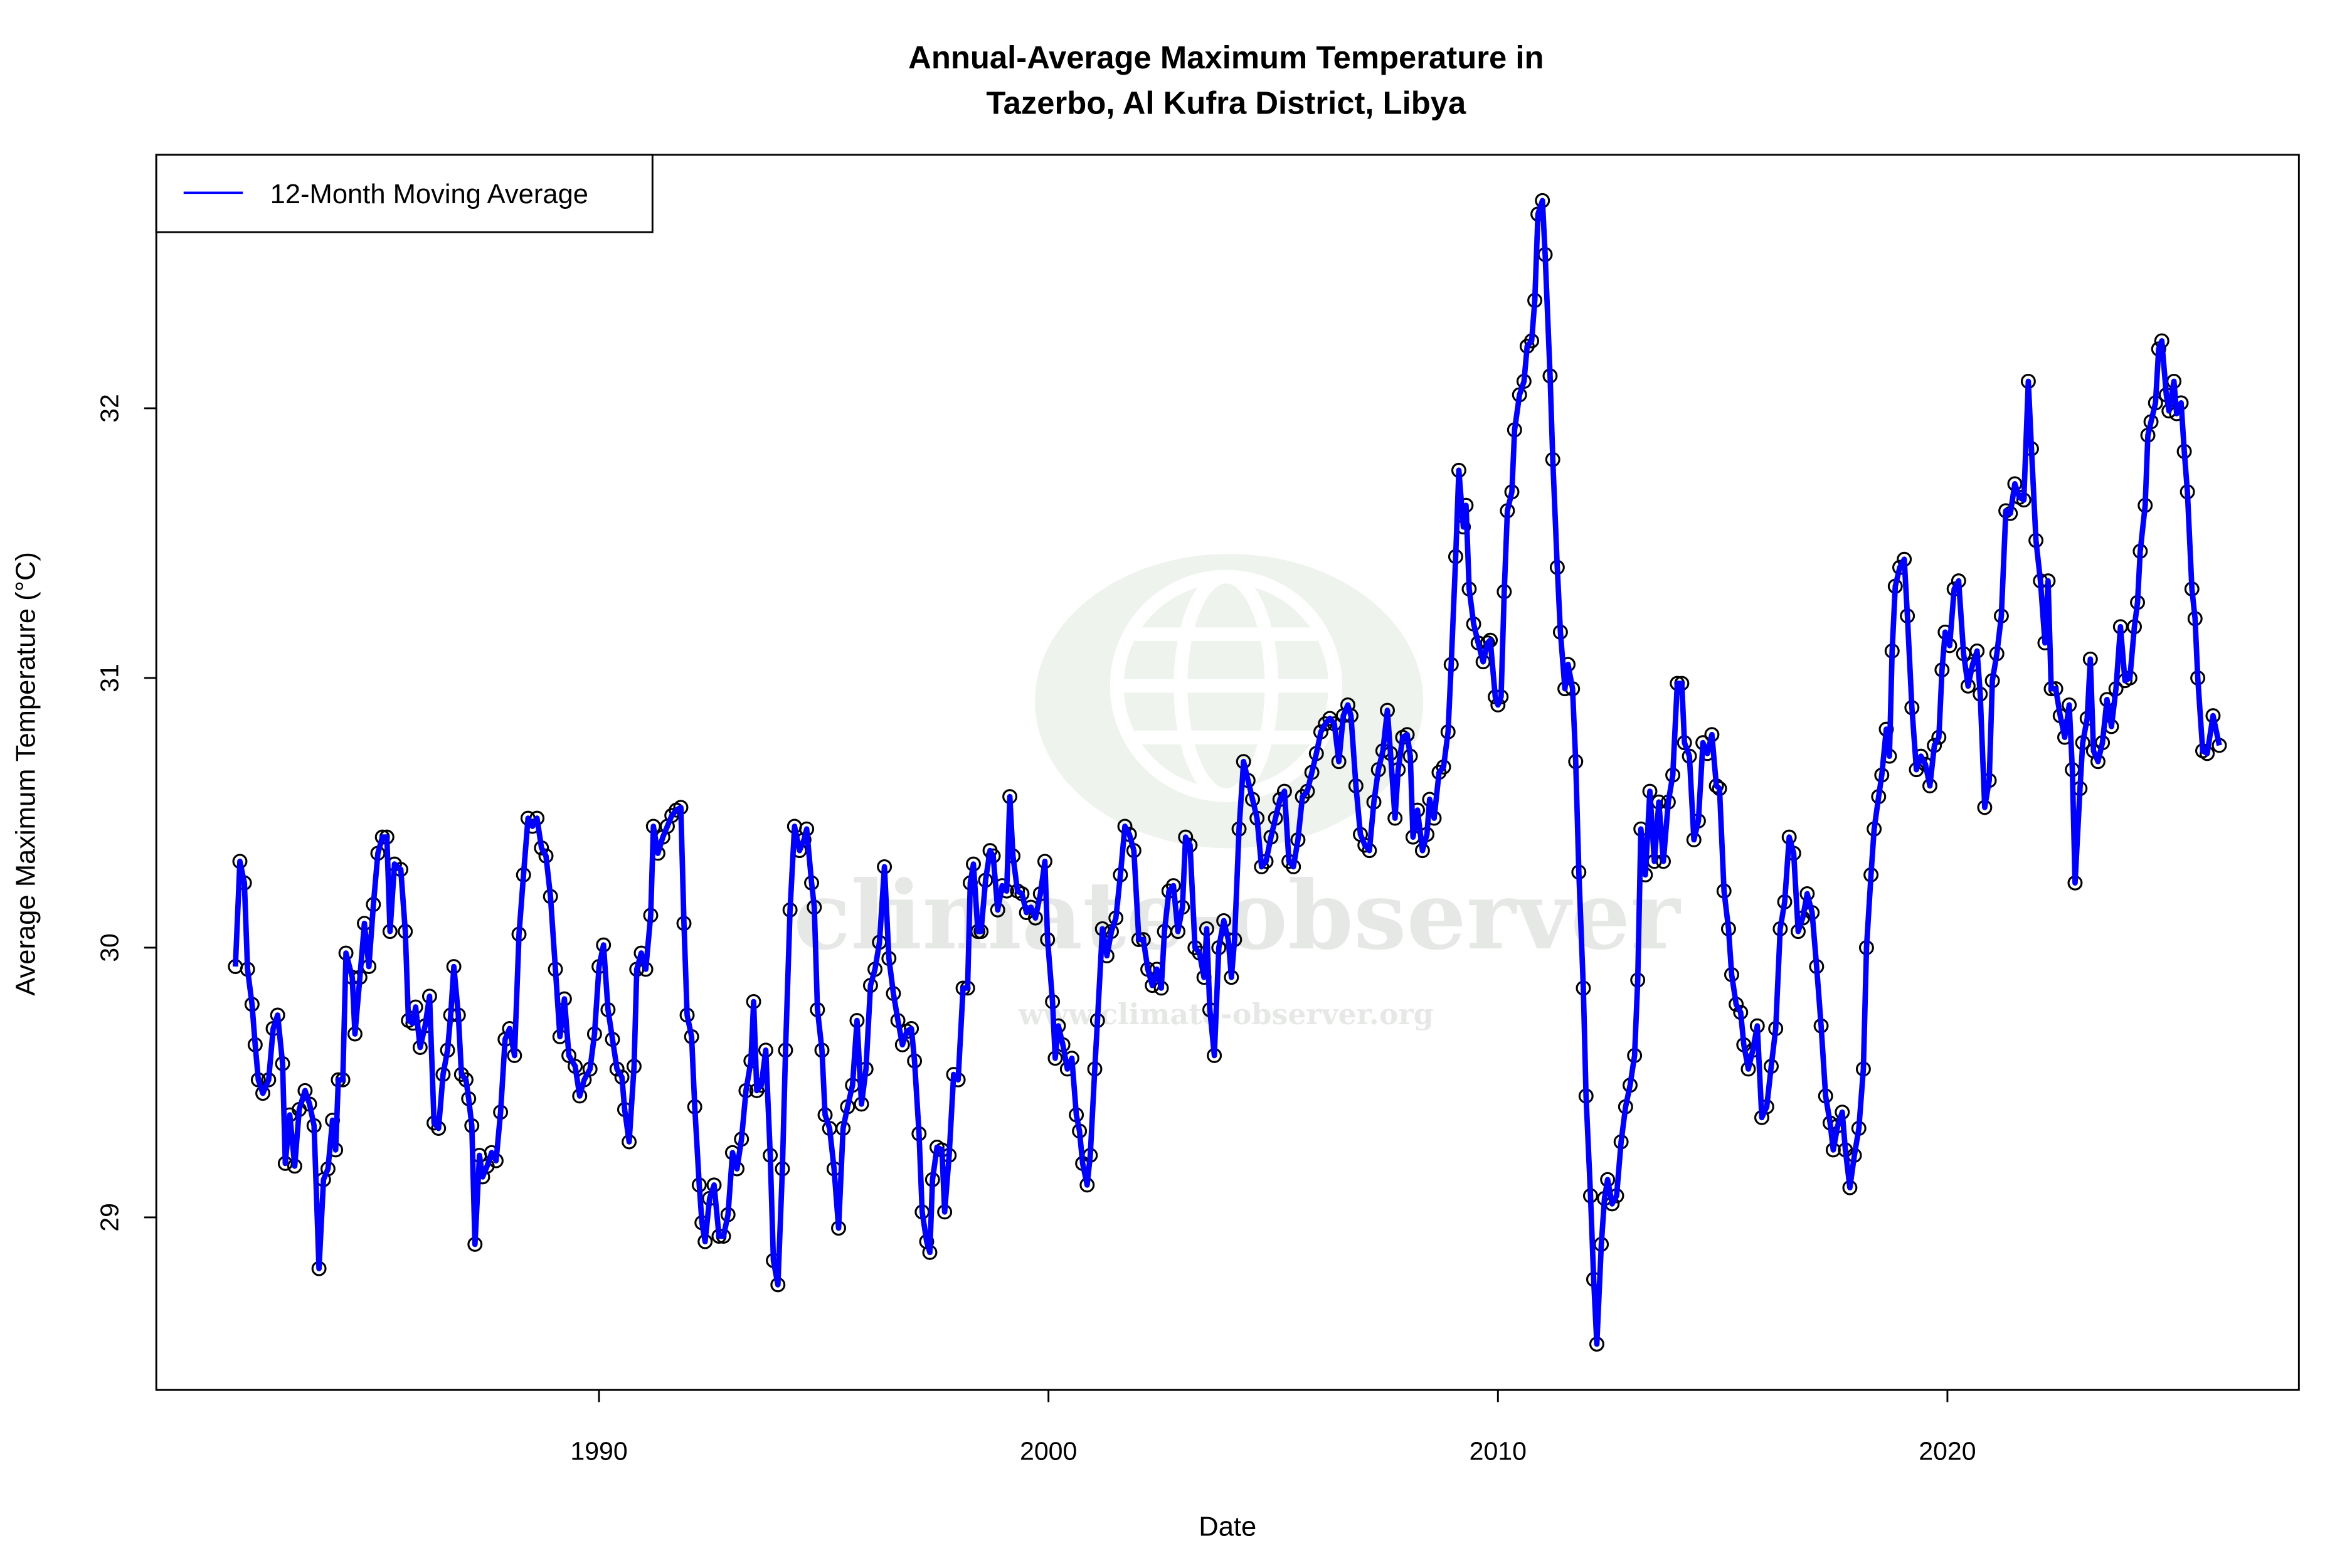  I want to click on x-tick-label: 2020, so click(1947, 1450).